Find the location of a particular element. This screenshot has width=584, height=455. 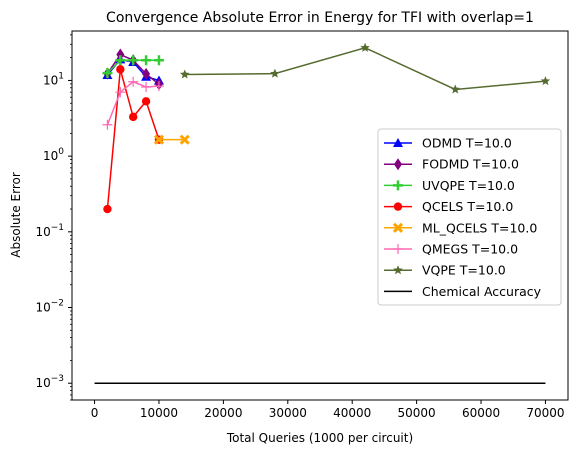

legend-item: FODMD T=10.0 is located at coordinates (451, 164).